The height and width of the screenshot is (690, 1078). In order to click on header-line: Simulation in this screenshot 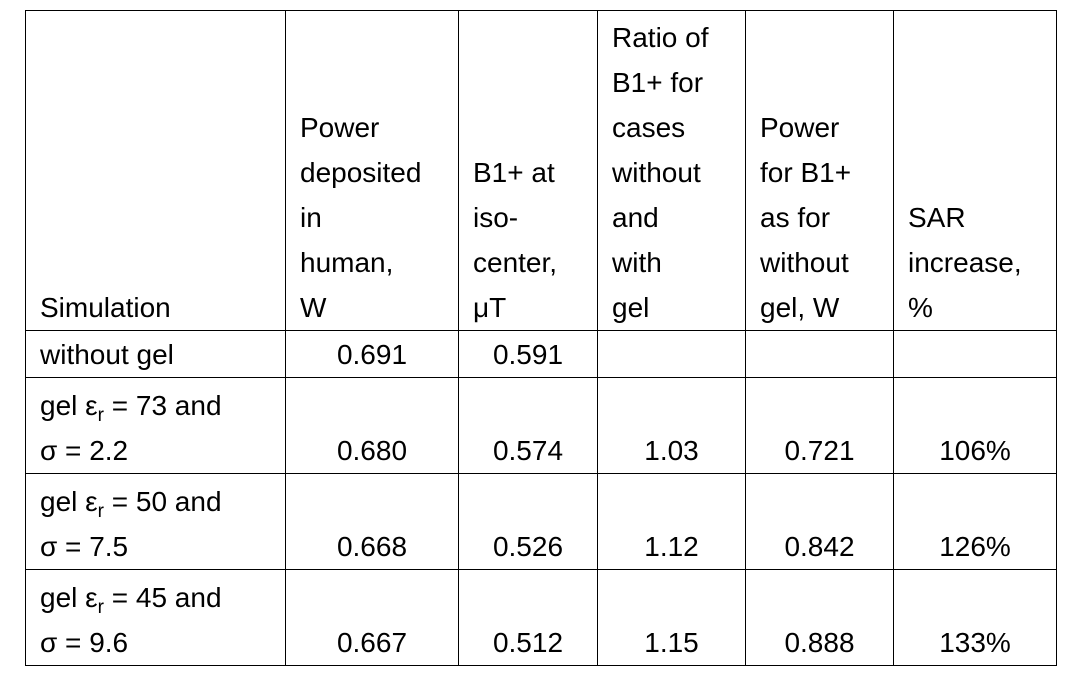, I will do `click(105, 307)`.